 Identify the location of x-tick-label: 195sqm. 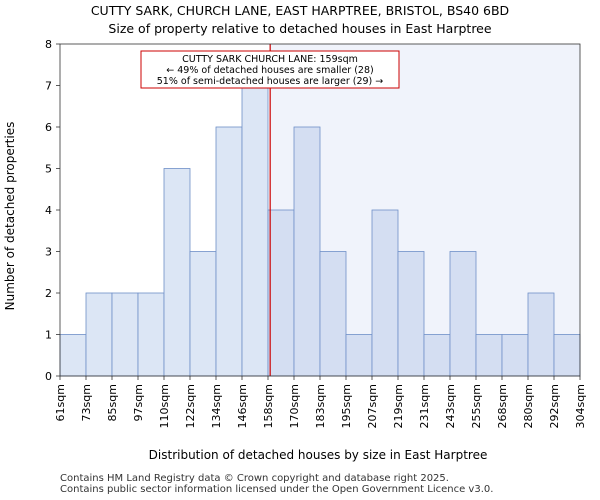
(346, 406).